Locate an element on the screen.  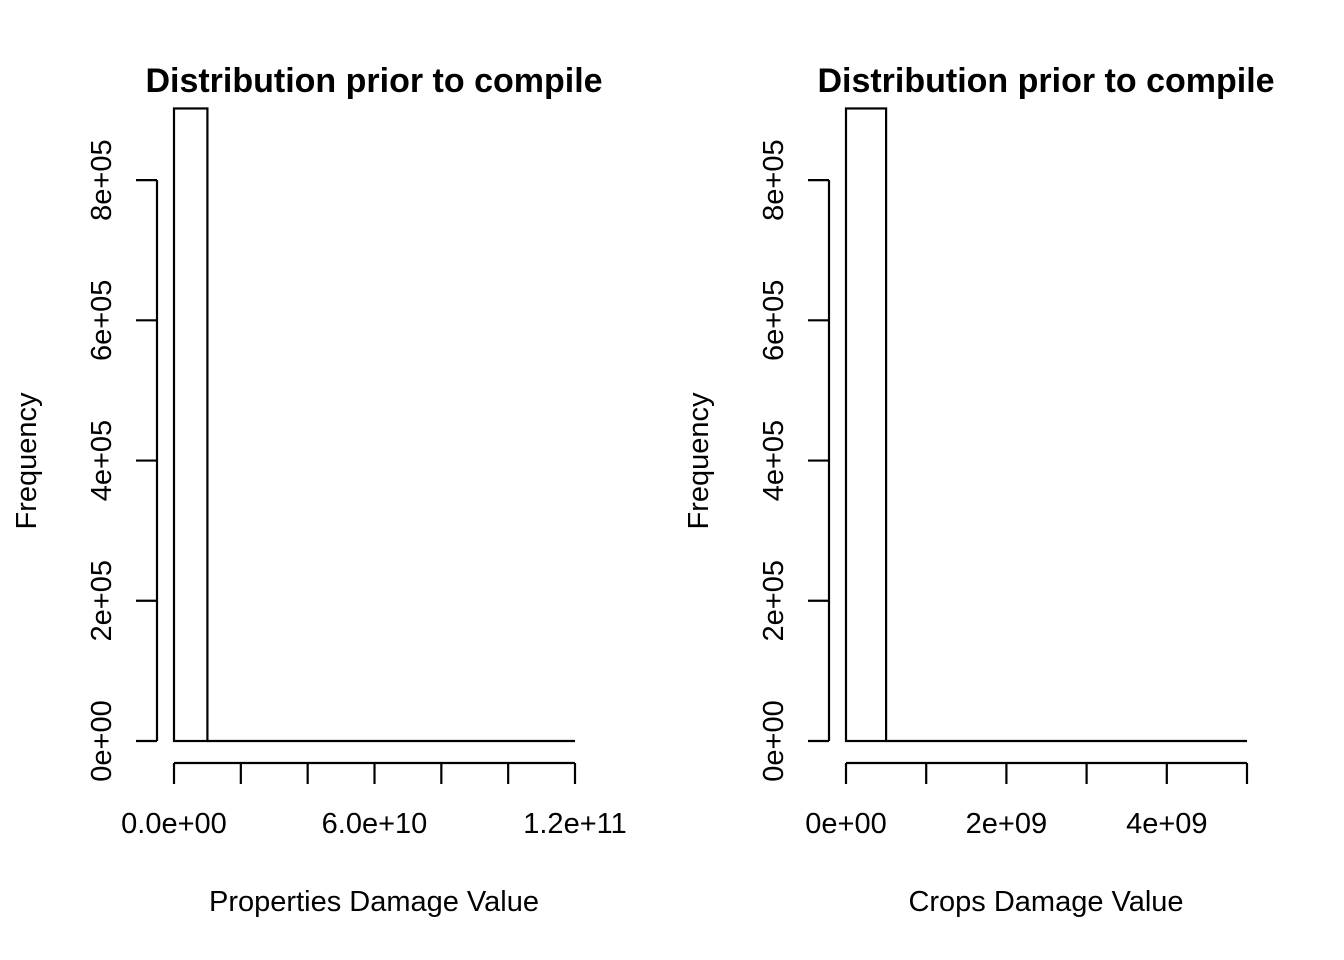
x-tick-label: 0.0e+00 is located at coordinates (174, 824).